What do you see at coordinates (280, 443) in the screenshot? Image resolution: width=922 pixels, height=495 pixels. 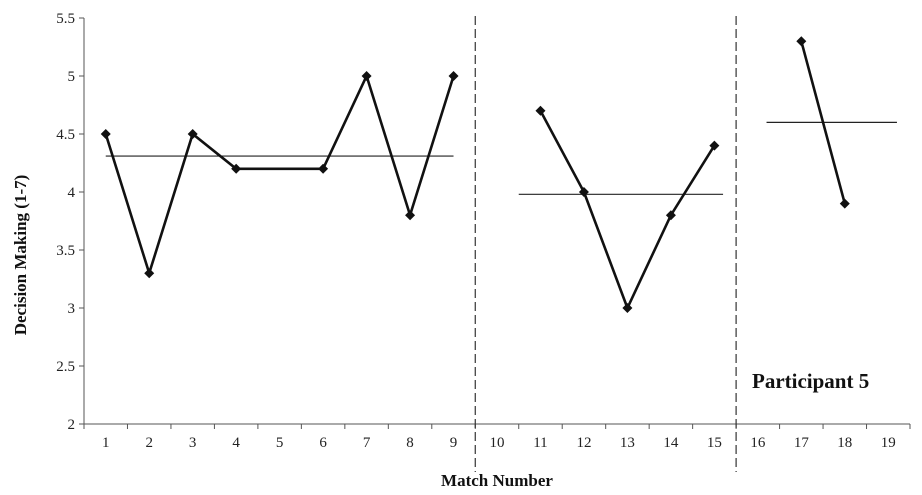 I see `x-tick-label: 5` at bounding box center [280, 443].